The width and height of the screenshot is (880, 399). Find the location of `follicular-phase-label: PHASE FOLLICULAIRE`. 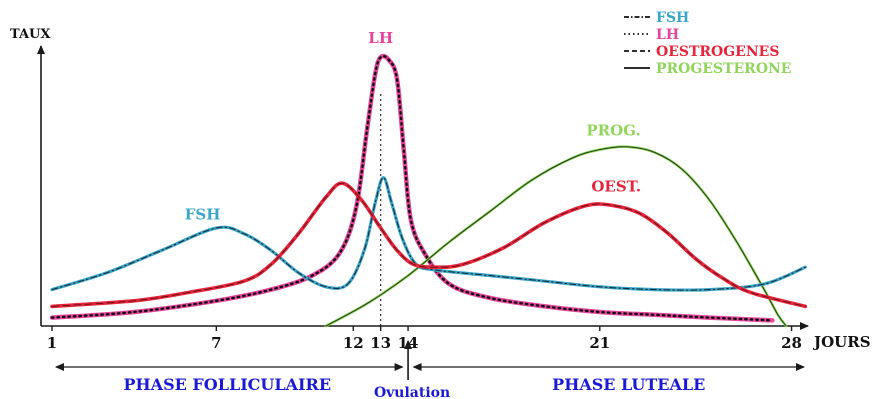

follicular-phase-label: PHASE FOLLICULAIRE is located at coordinates (228, 384).